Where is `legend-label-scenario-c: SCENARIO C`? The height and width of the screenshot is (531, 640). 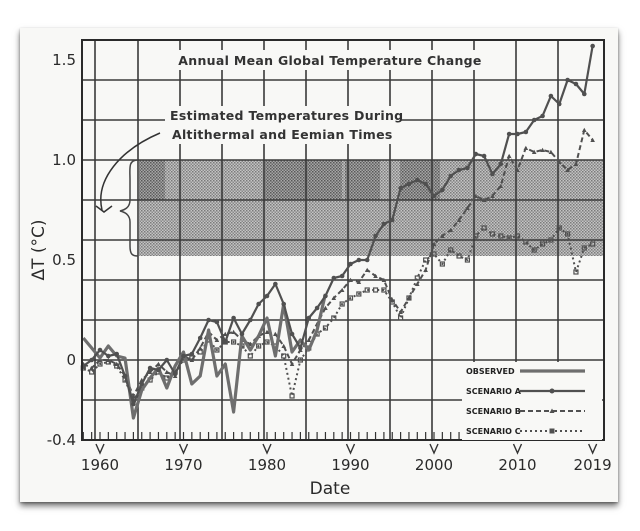
legend-label-scenario-c: SCENARIO C is located at coordinates (493, 431).